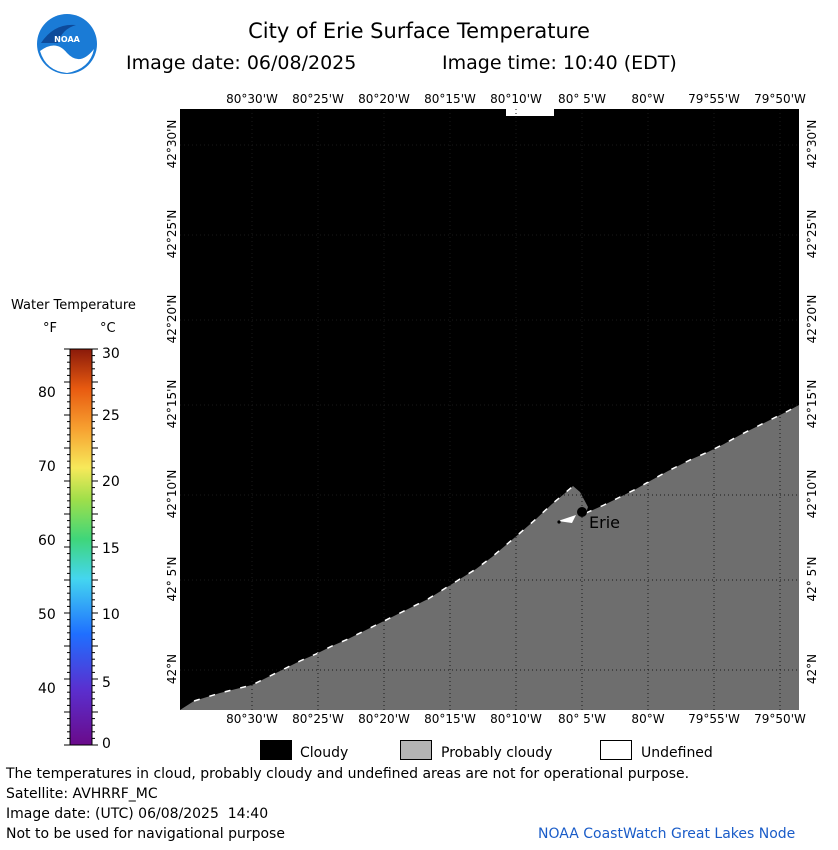 The height and width of the screenshot is (850, 838). Describe the element at coordinates (241, 63) in the screenshot. I see `image-date: Image date: 06/08/2025` at that location.